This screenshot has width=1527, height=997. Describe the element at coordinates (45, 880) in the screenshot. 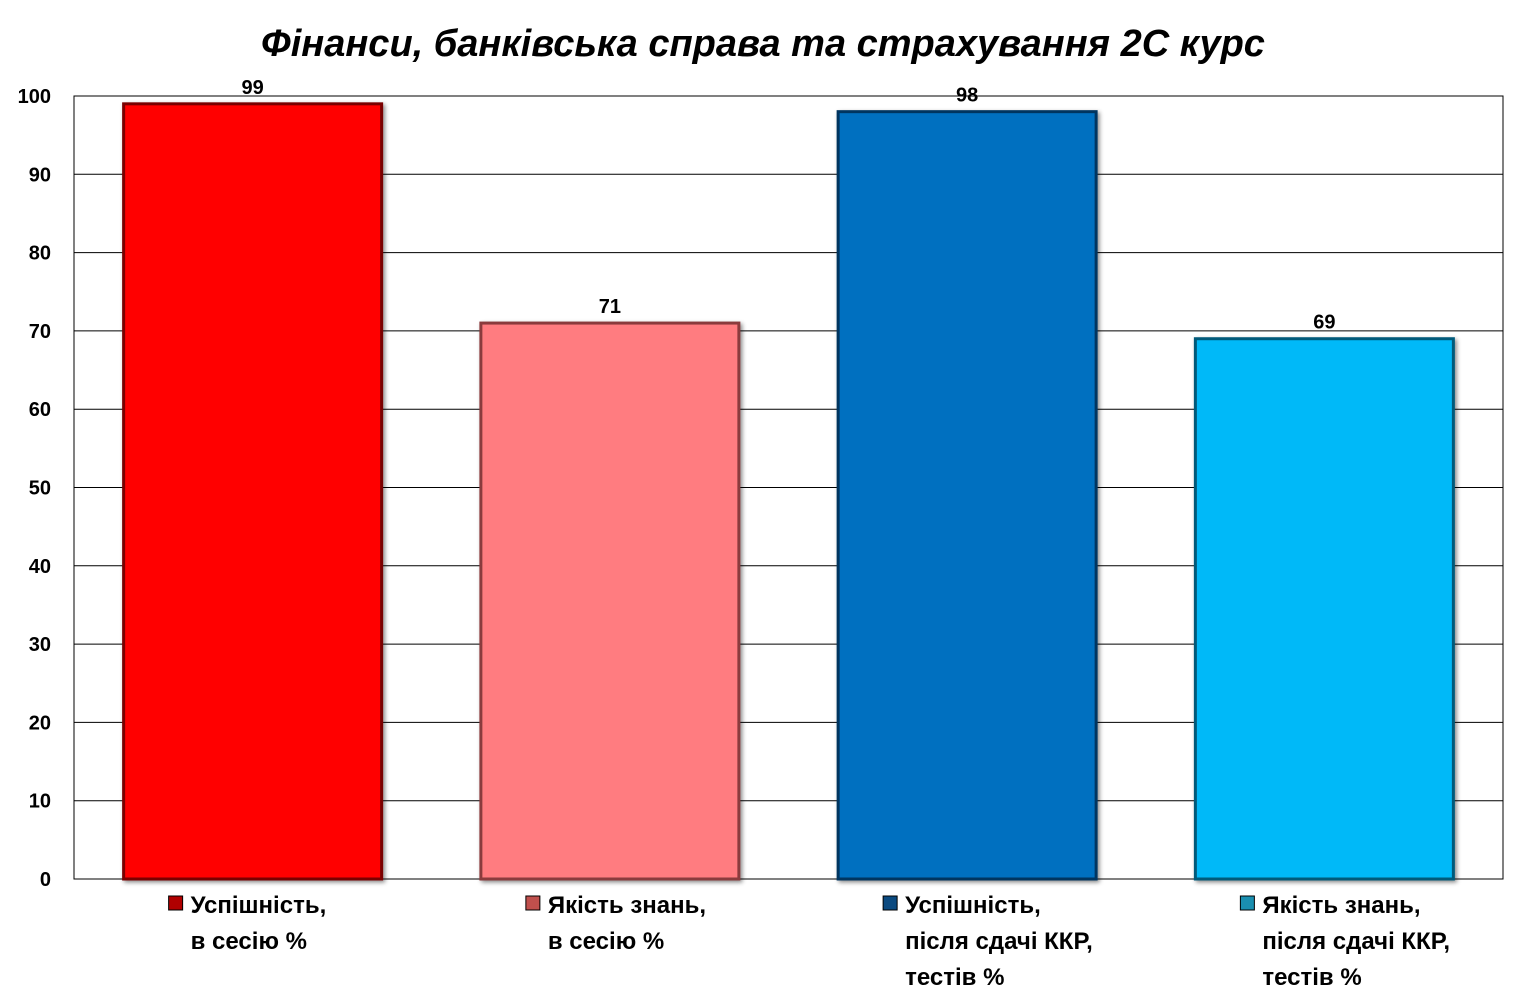

I see `y-tick-label: 0` at that location.